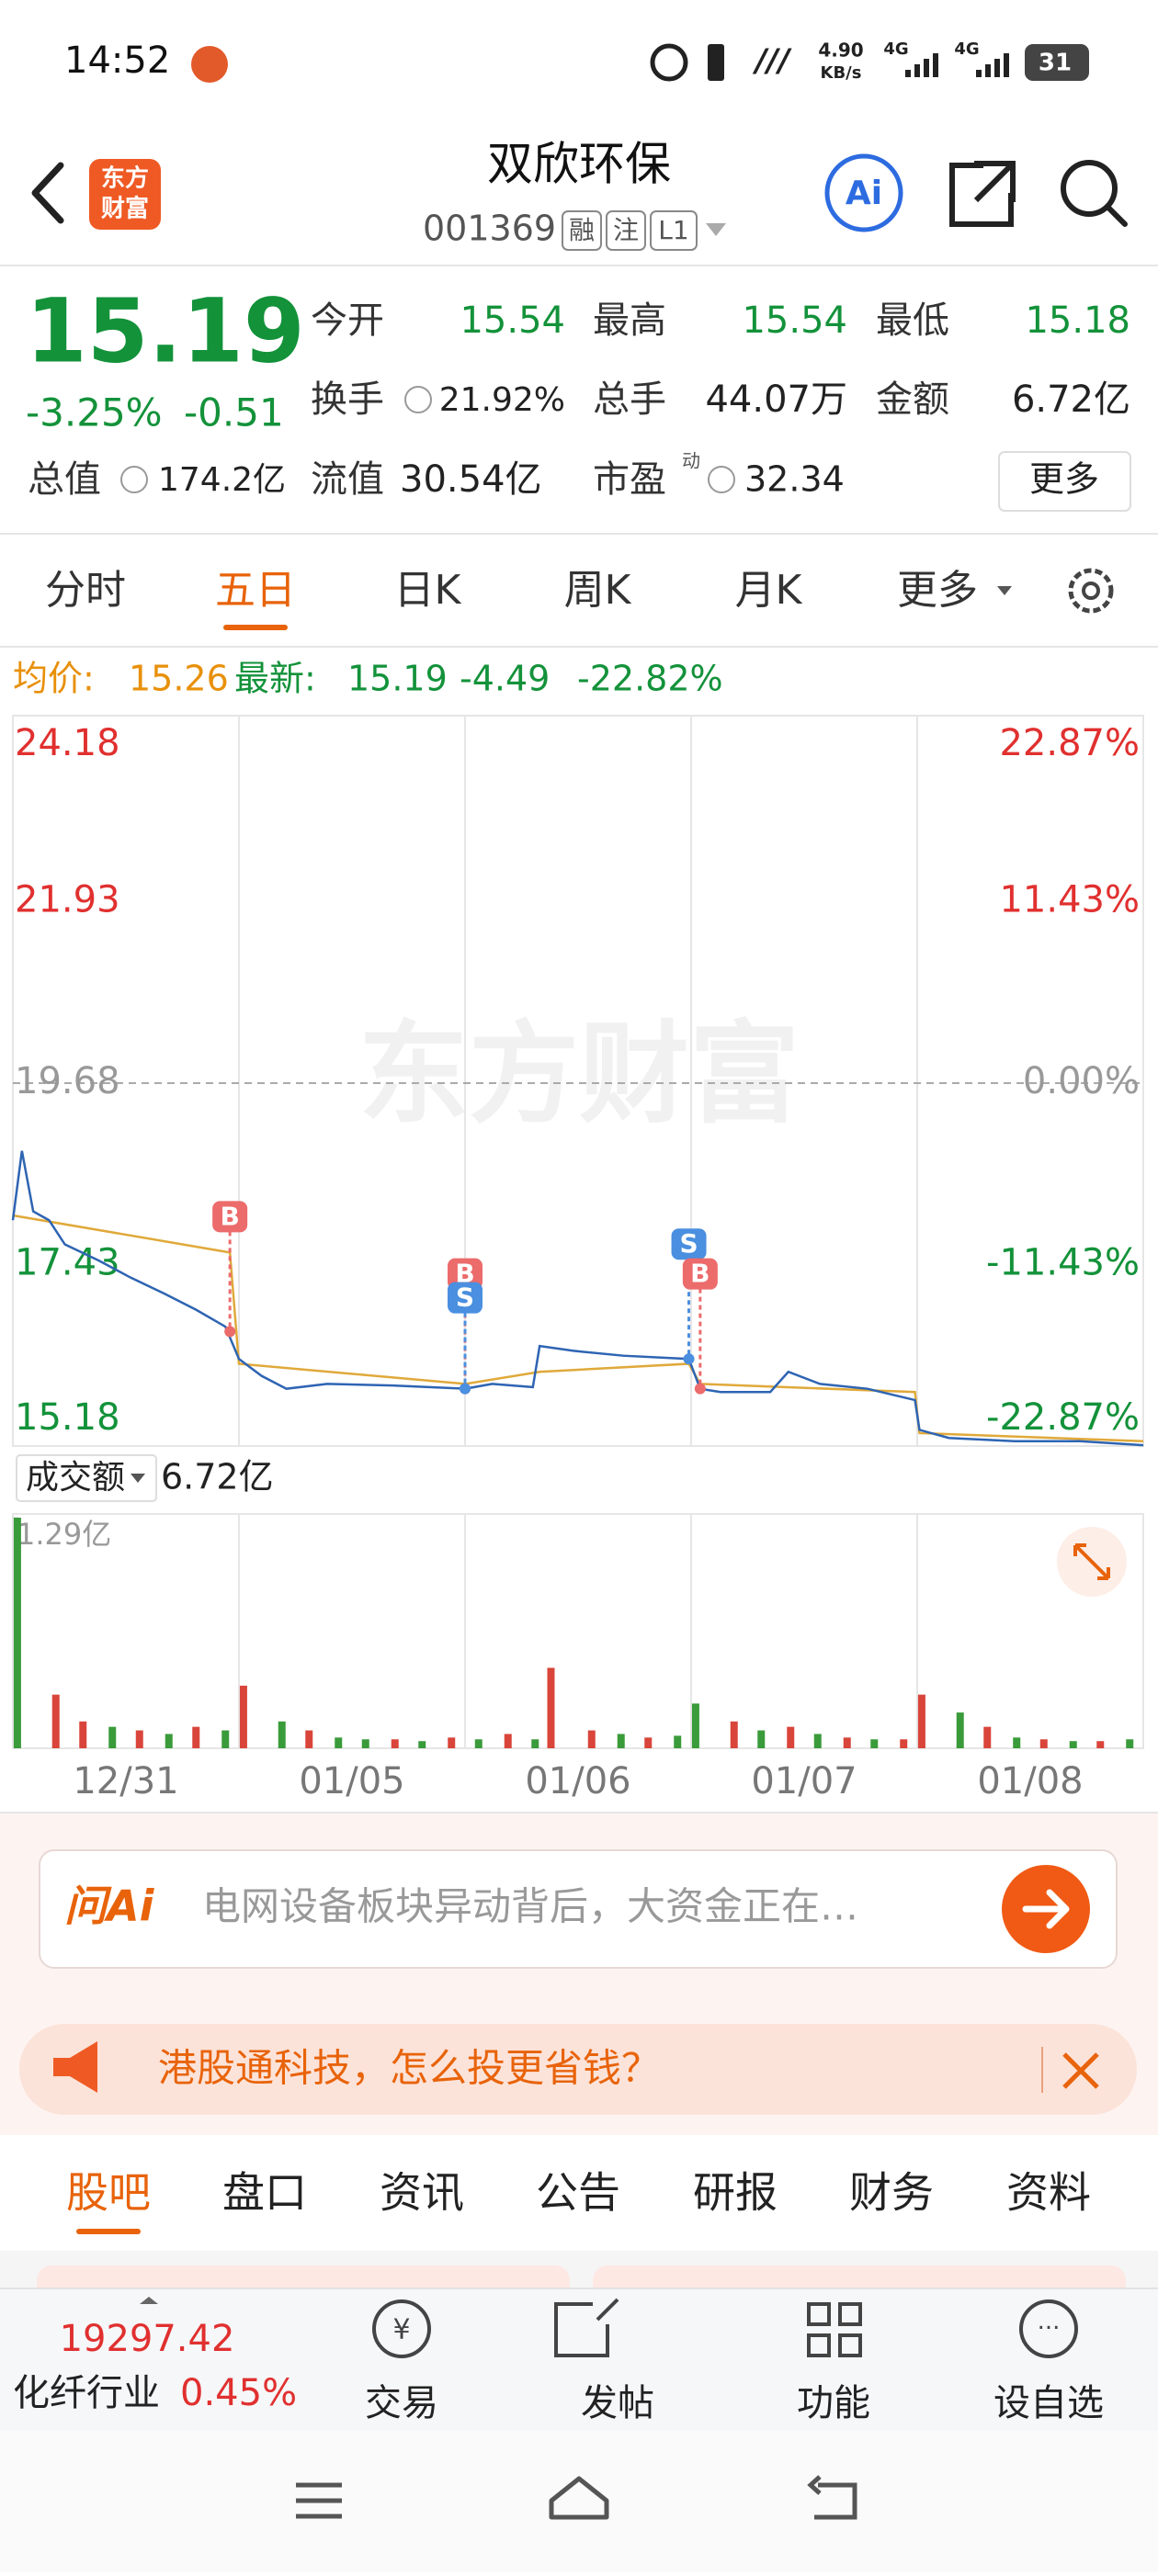 Image resolution: width=1158 pixels, height=2576 pixels. I want to click on tab: 盘口, so click(264, 2193).